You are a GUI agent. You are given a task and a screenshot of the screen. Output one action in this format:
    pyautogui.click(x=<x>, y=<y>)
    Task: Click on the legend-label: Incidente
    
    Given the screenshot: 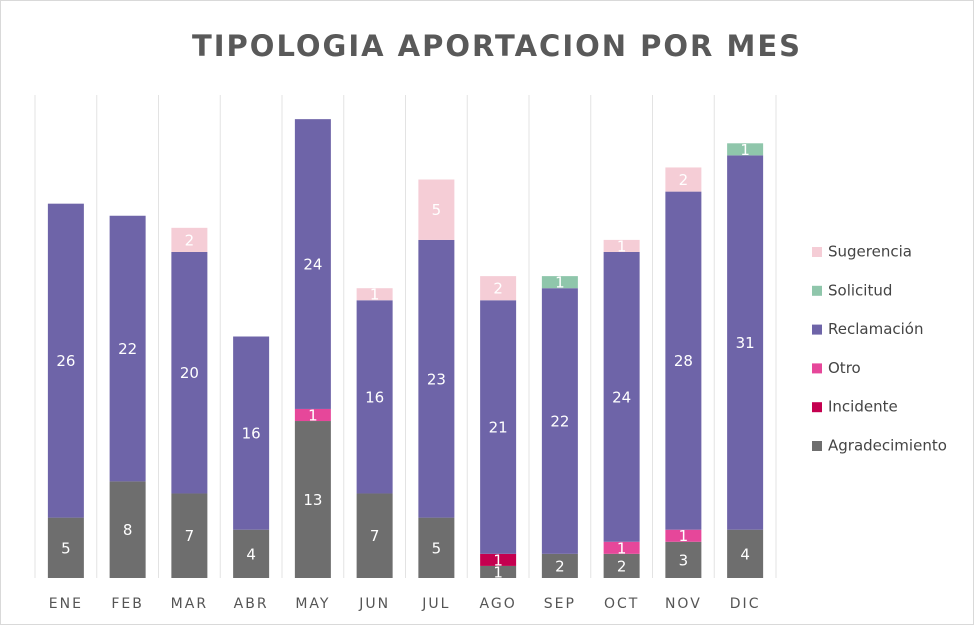 What is the action you would take?
    pyautogui.click(x=863, y=407)
    